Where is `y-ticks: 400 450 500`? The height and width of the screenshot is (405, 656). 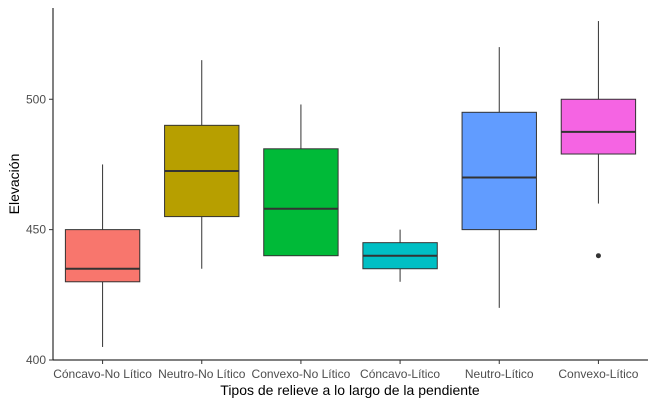
y-ticks: 400 450 500 is located at coordinates (39, 229).